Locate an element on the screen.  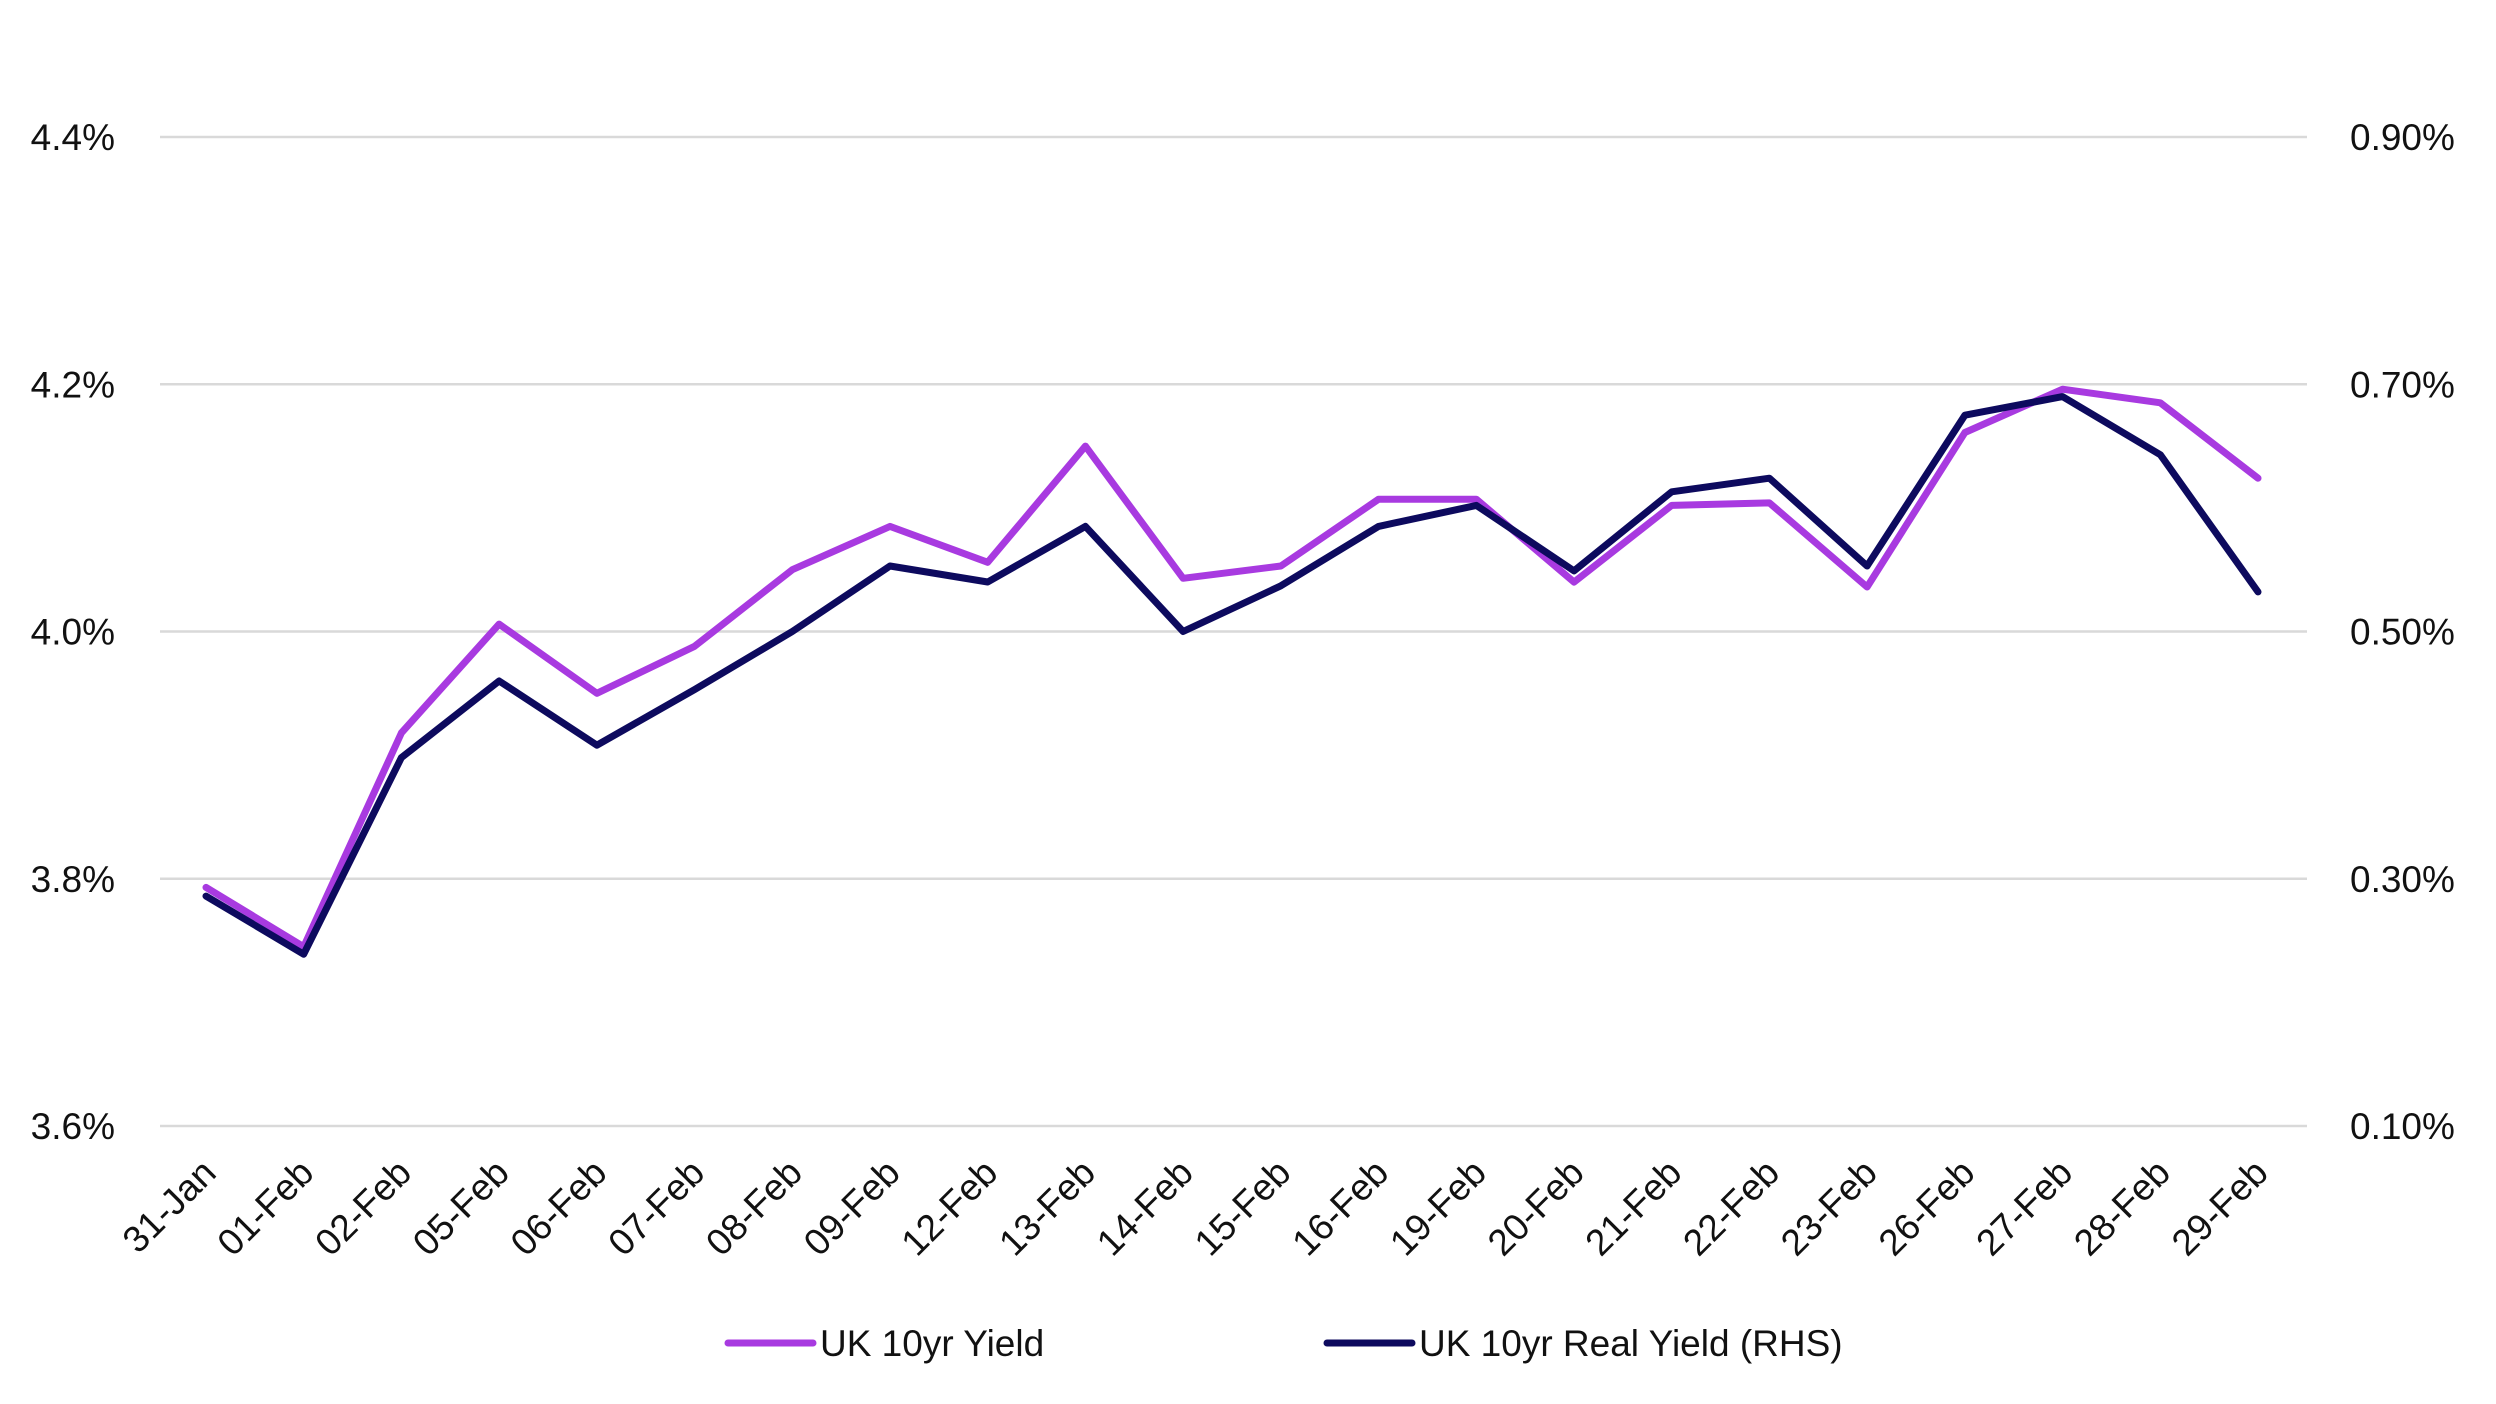
right-axis-tick-label: 0.90% is located at coordinates (2402, 137).